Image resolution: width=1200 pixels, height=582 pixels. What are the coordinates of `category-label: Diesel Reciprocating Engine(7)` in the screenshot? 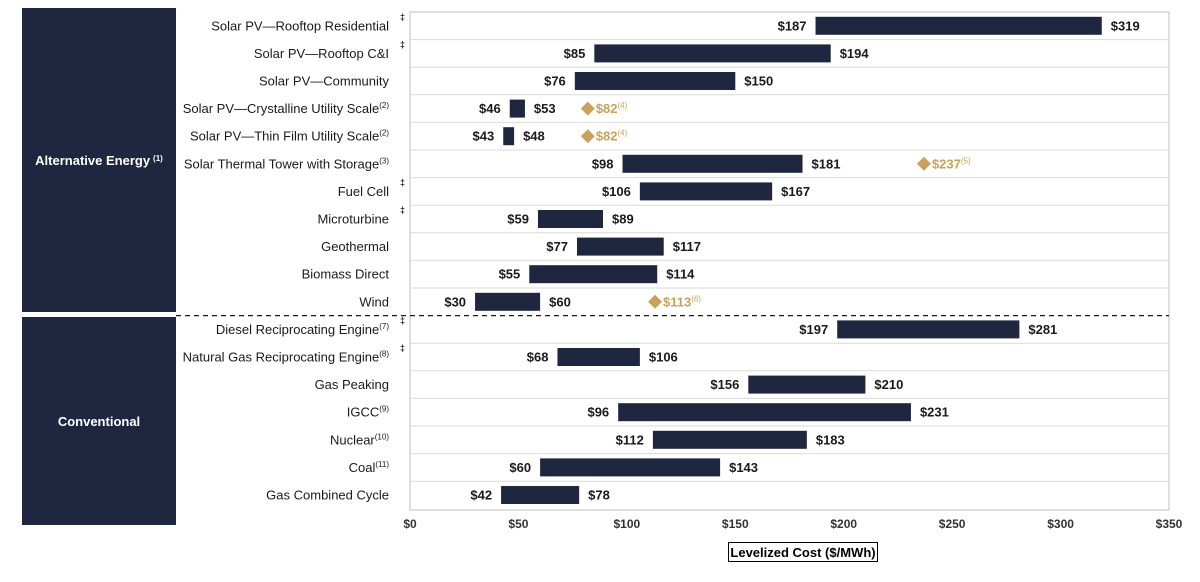 It's located at (302, 329).